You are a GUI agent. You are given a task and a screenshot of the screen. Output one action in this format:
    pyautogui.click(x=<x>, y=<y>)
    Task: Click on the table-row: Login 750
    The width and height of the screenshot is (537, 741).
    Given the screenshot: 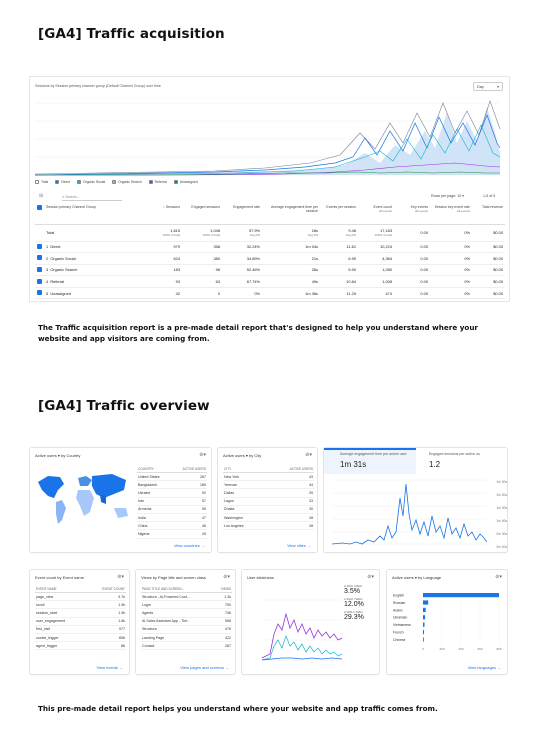 What is the action you would take?
    pyautogui.click(x=186, y=605)
    